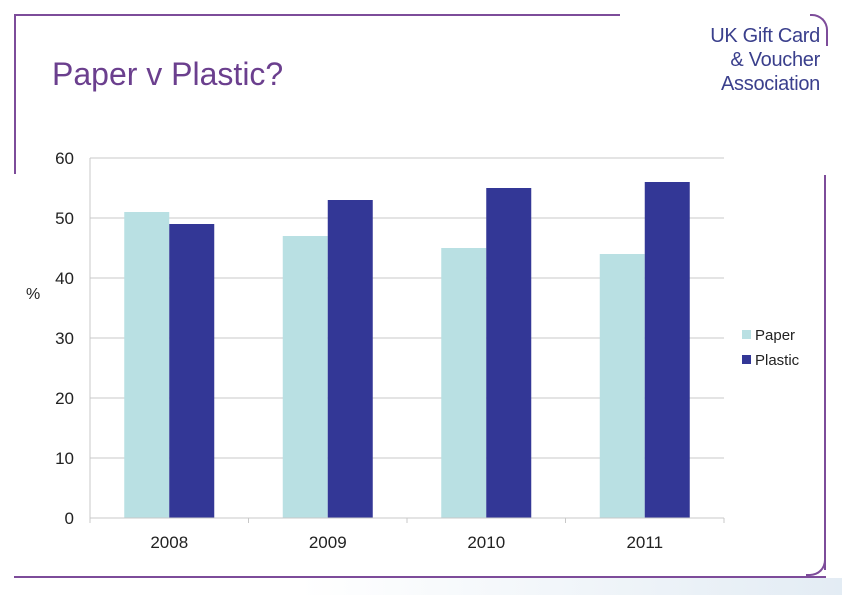 Image resolution: width=842 pixels, height=595 pixels. I want to click on frame-bottom-border, so click(420, 577).